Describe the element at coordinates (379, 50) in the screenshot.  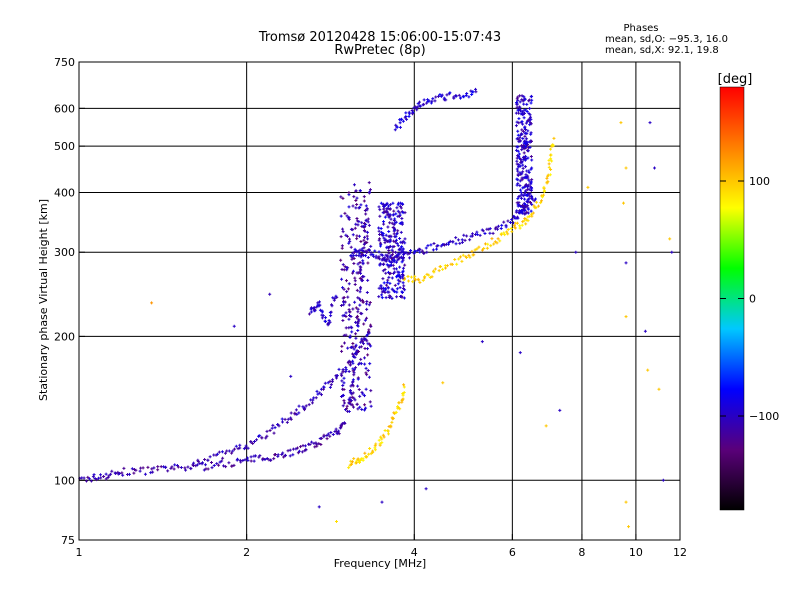
I see `chart-subtitle: RwPretec (8p)` at that location.